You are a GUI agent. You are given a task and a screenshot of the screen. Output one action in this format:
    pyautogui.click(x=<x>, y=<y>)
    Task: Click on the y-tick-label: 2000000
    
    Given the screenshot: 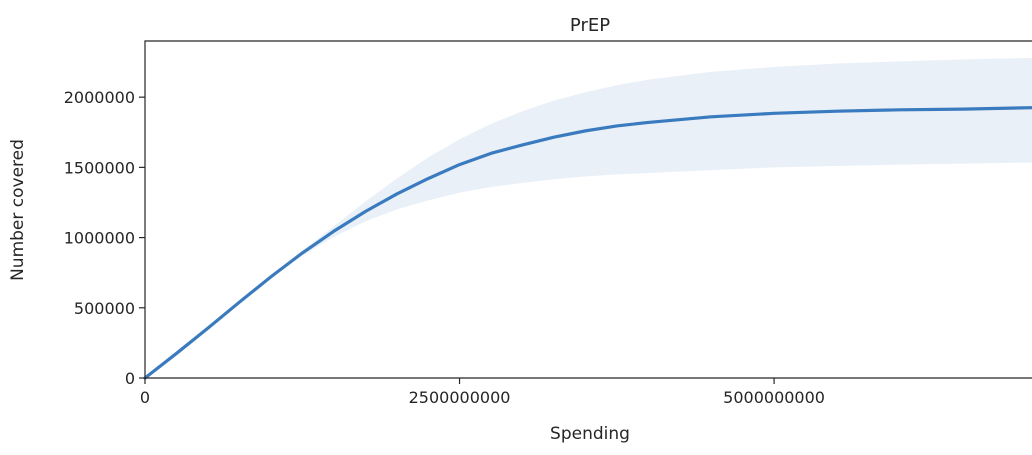 What is the action you would take?
    pyautogui.click(x=99, y=97)
    